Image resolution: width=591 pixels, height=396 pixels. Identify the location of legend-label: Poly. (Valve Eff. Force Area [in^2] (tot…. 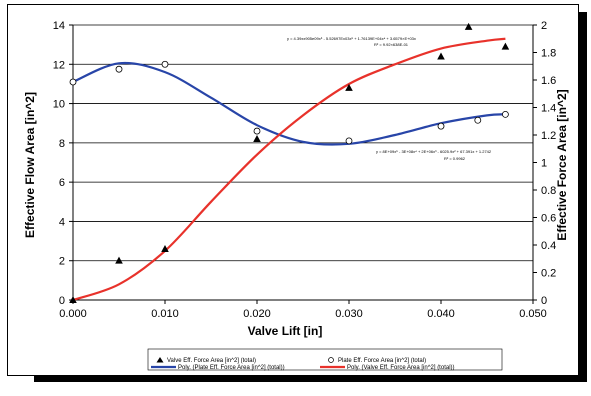
(401, 368).